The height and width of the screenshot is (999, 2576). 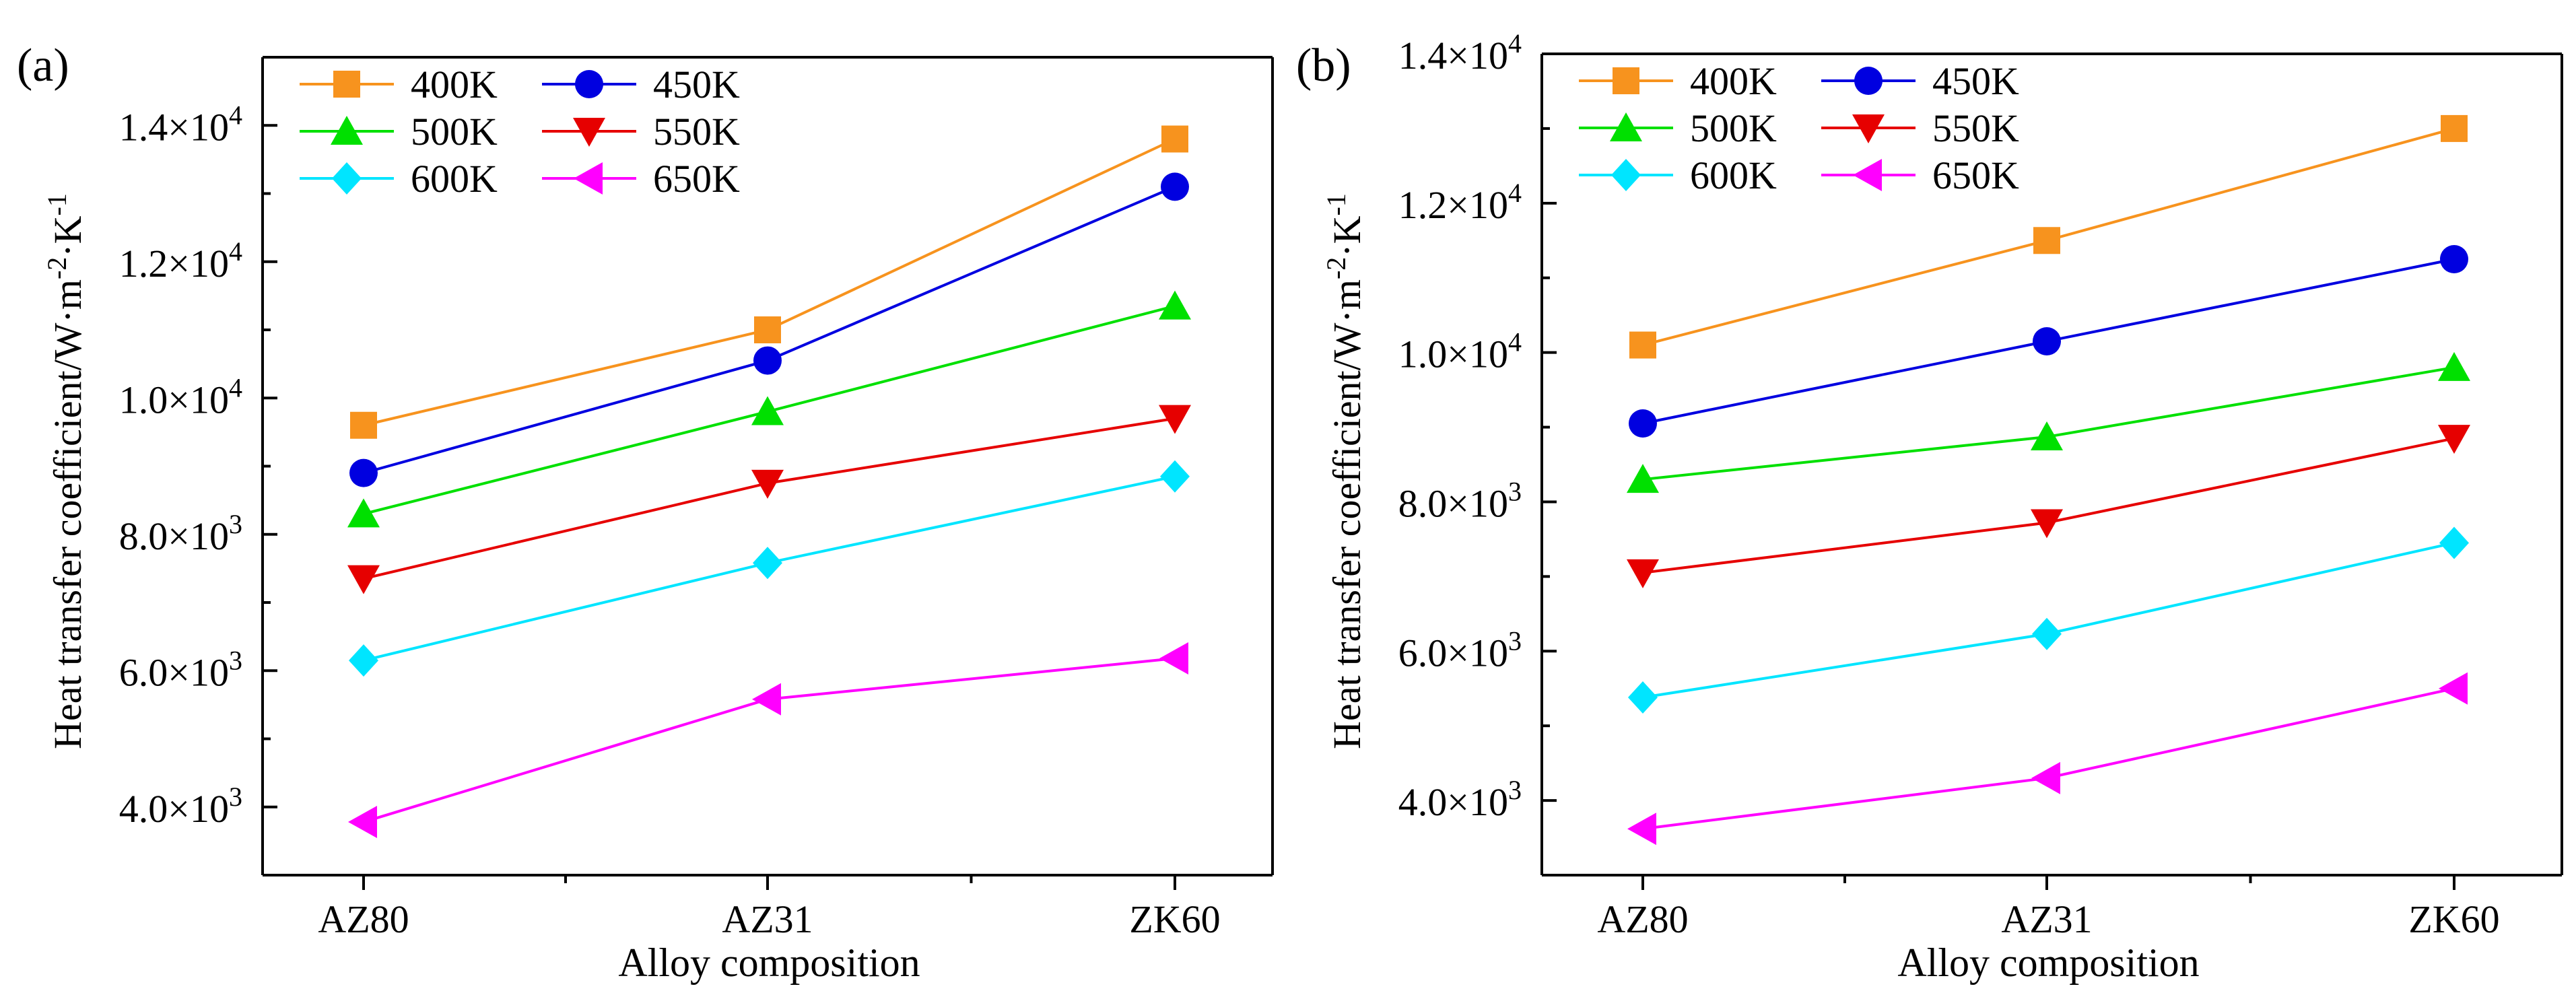 What do you see at coordinates (455, 84) in the screenshot?
I see `legend-label: 400K` at bounding box center [455, 84].